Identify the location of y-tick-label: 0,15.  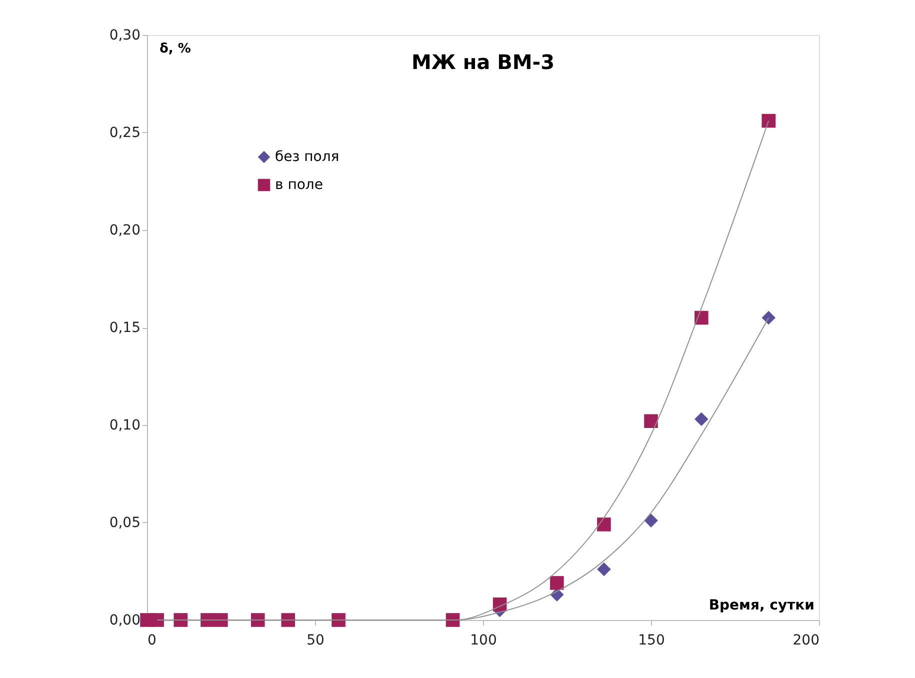
(124, 328).